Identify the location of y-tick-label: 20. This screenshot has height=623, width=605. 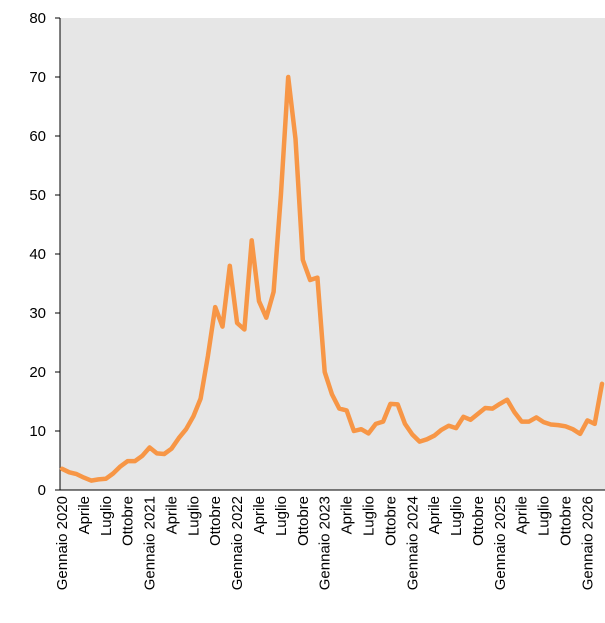
(37, 372).